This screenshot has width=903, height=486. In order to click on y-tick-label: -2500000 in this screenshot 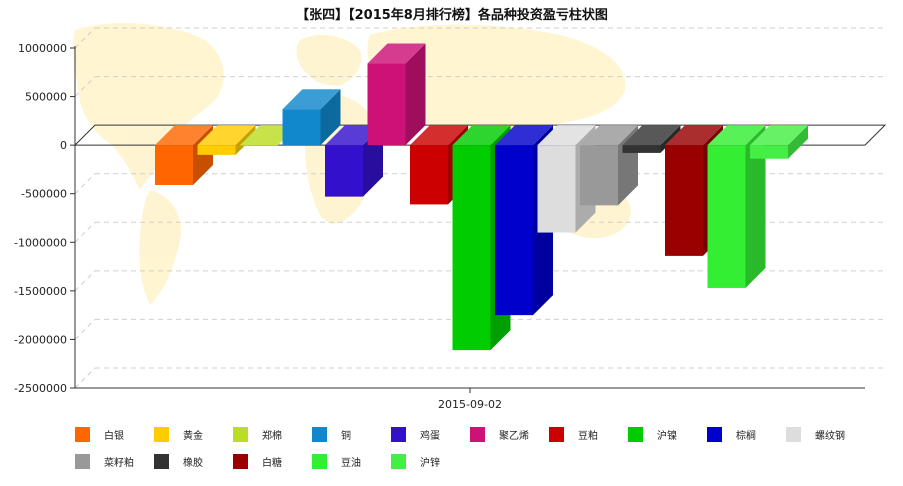, I will do `click(40, 388)`.